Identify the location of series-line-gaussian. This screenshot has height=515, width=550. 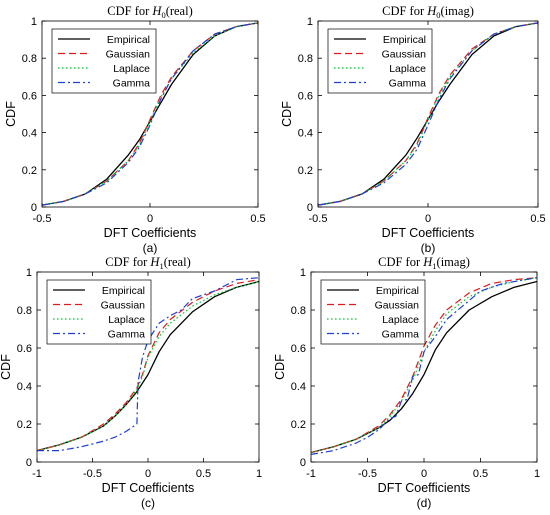
(424, 365).